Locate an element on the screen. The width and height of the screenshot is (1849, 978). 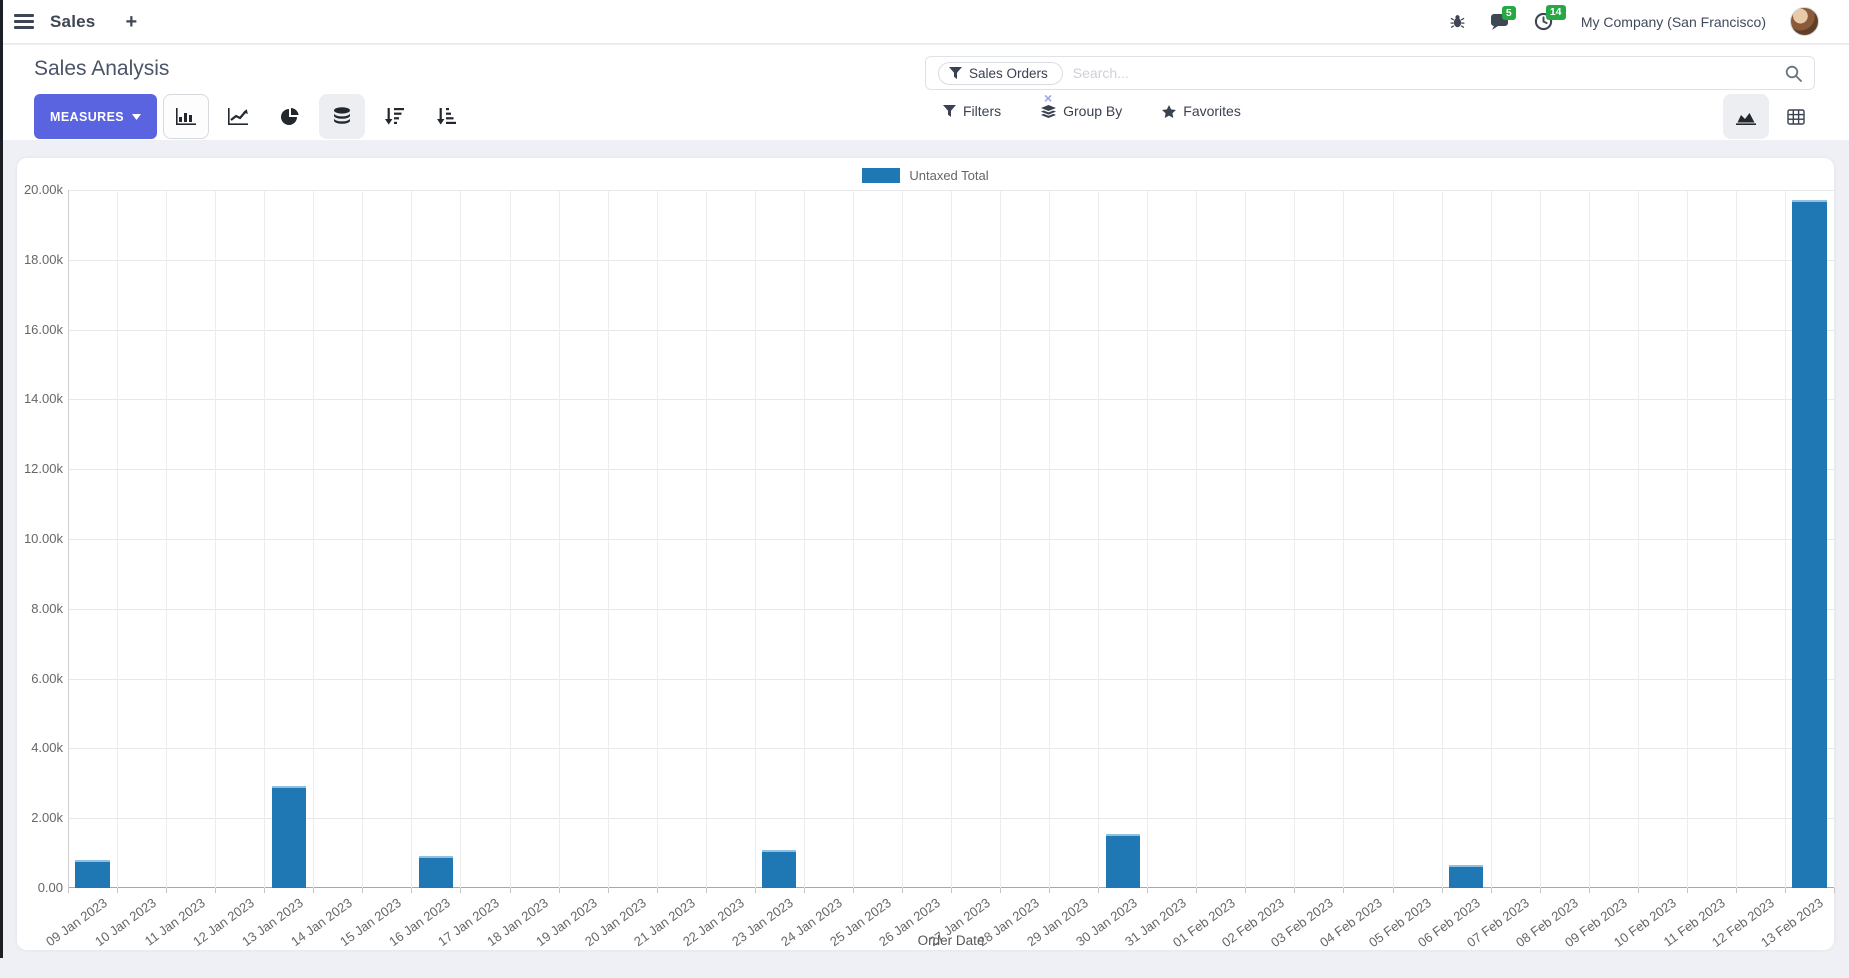
sort-ascending-button is located at coordinates (446, 116).